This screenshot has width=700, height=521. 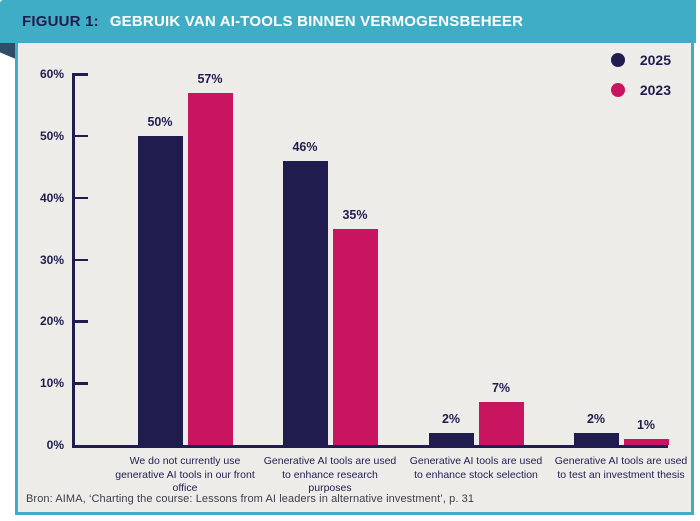 I want to click on bar-2025-cat2, so click(x=451, y=439).